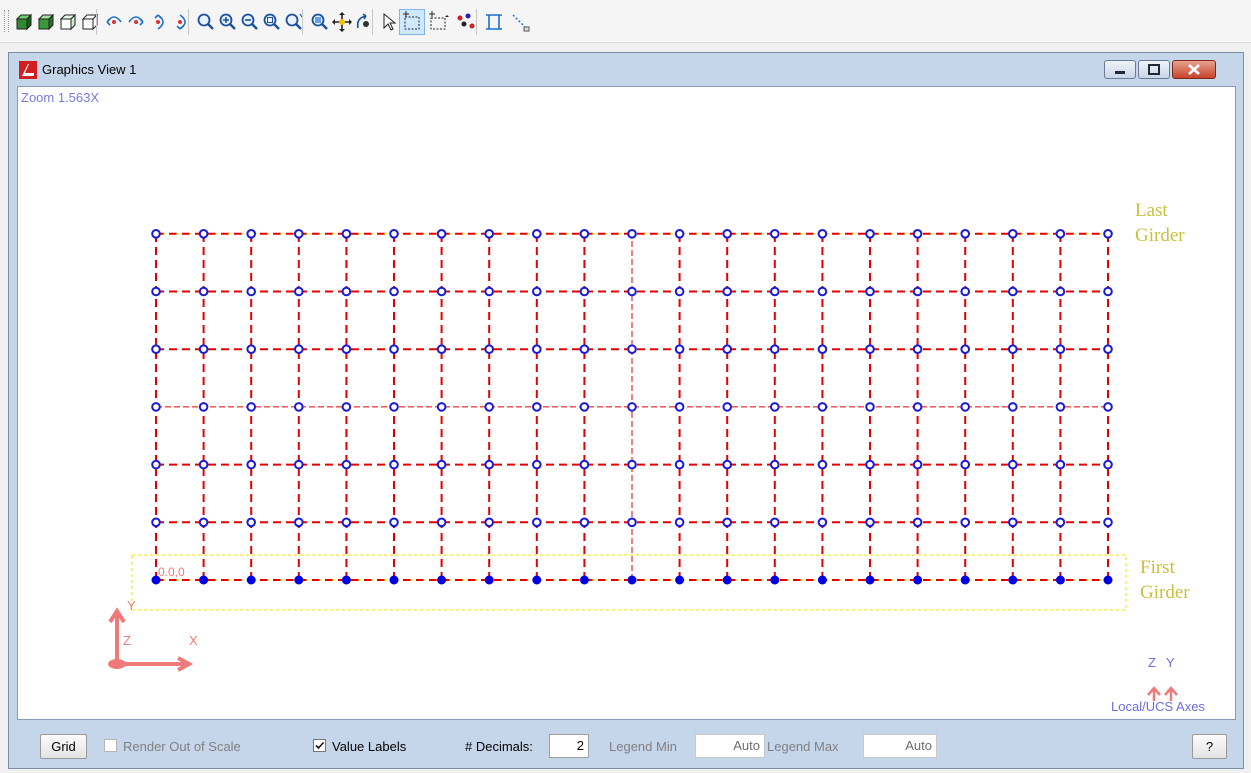  What do you see at coordinates (68, 22) in the screenshot?
I see `wireframe-view-button` at bounding box center [68, 22].